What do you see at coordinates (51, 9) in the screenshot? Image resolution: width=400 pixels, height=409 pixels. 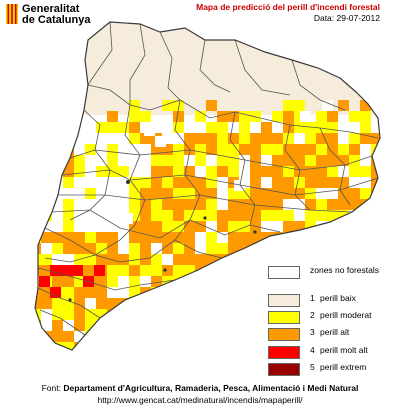 I see `logo-text-line1: Generalitat` at bounding box center [51, 9].